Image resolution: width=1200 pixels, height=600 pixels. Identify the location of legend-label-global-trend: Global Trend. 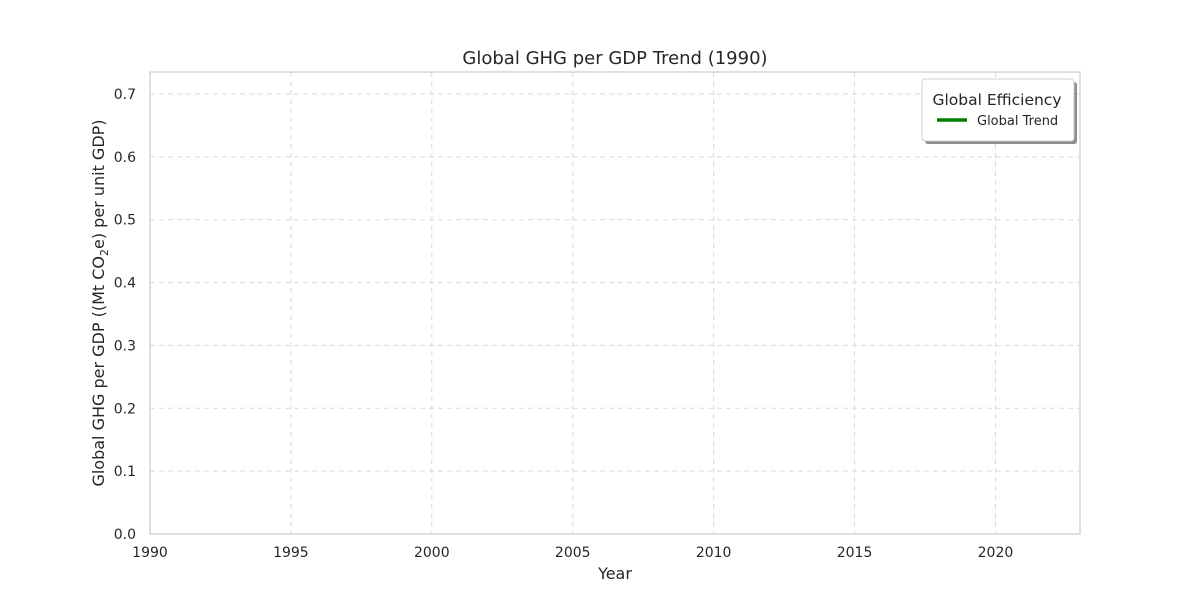
(1017, 121).